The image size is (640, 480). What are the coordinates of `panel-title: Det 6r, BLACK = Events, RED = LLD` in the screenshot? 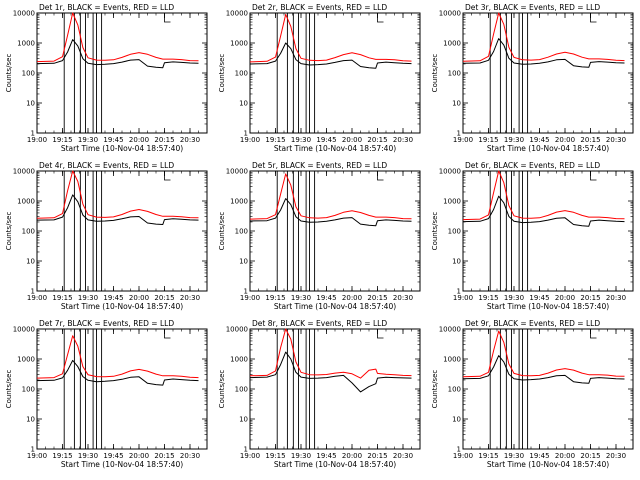 It's located at (532, 165).